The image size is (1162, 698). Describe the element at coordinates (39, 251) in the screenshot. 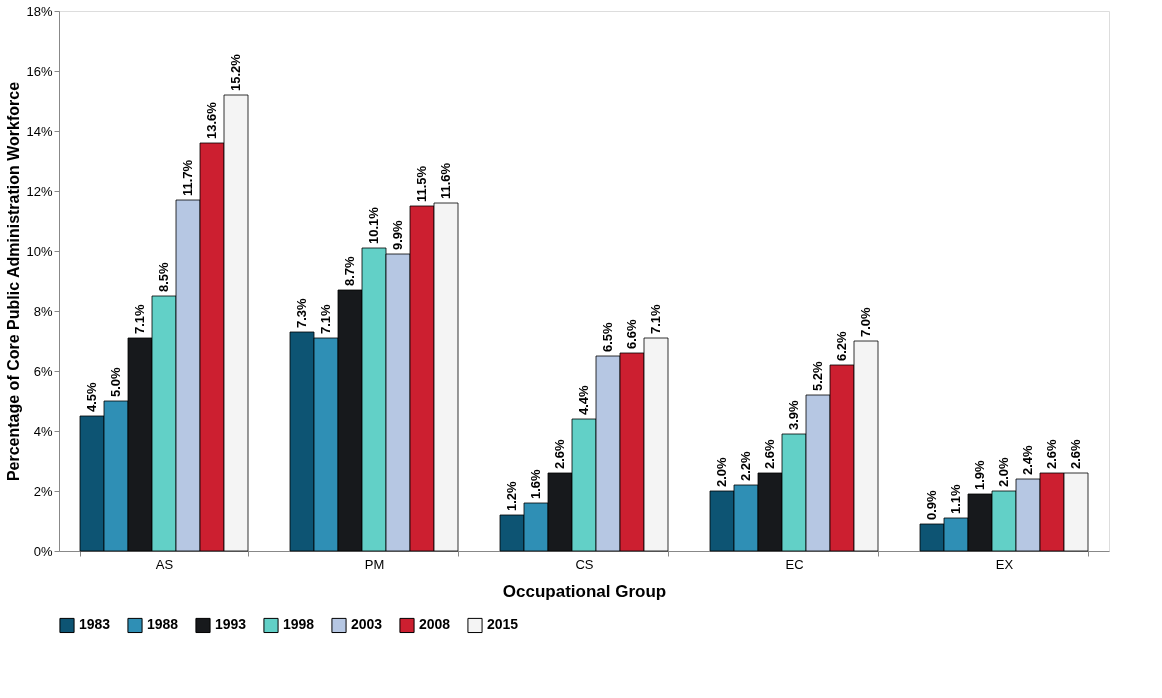

I see `y-tick-label: 10%` at that location.